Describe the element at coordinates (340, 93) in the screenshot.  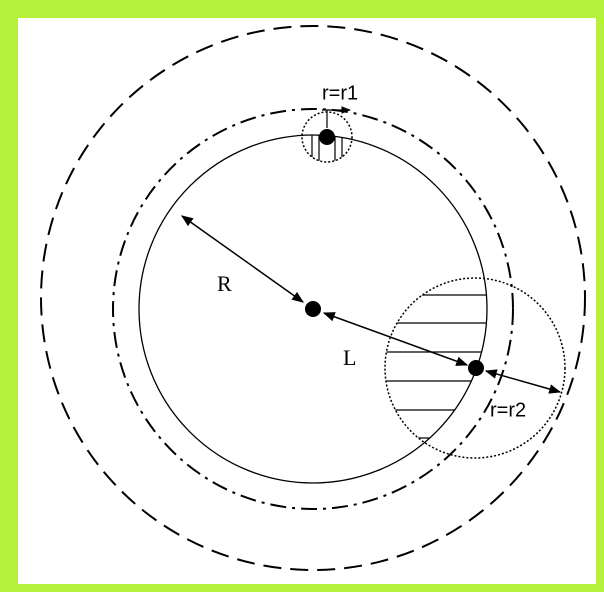
I see `small-radius-label: r=r1` at that location.